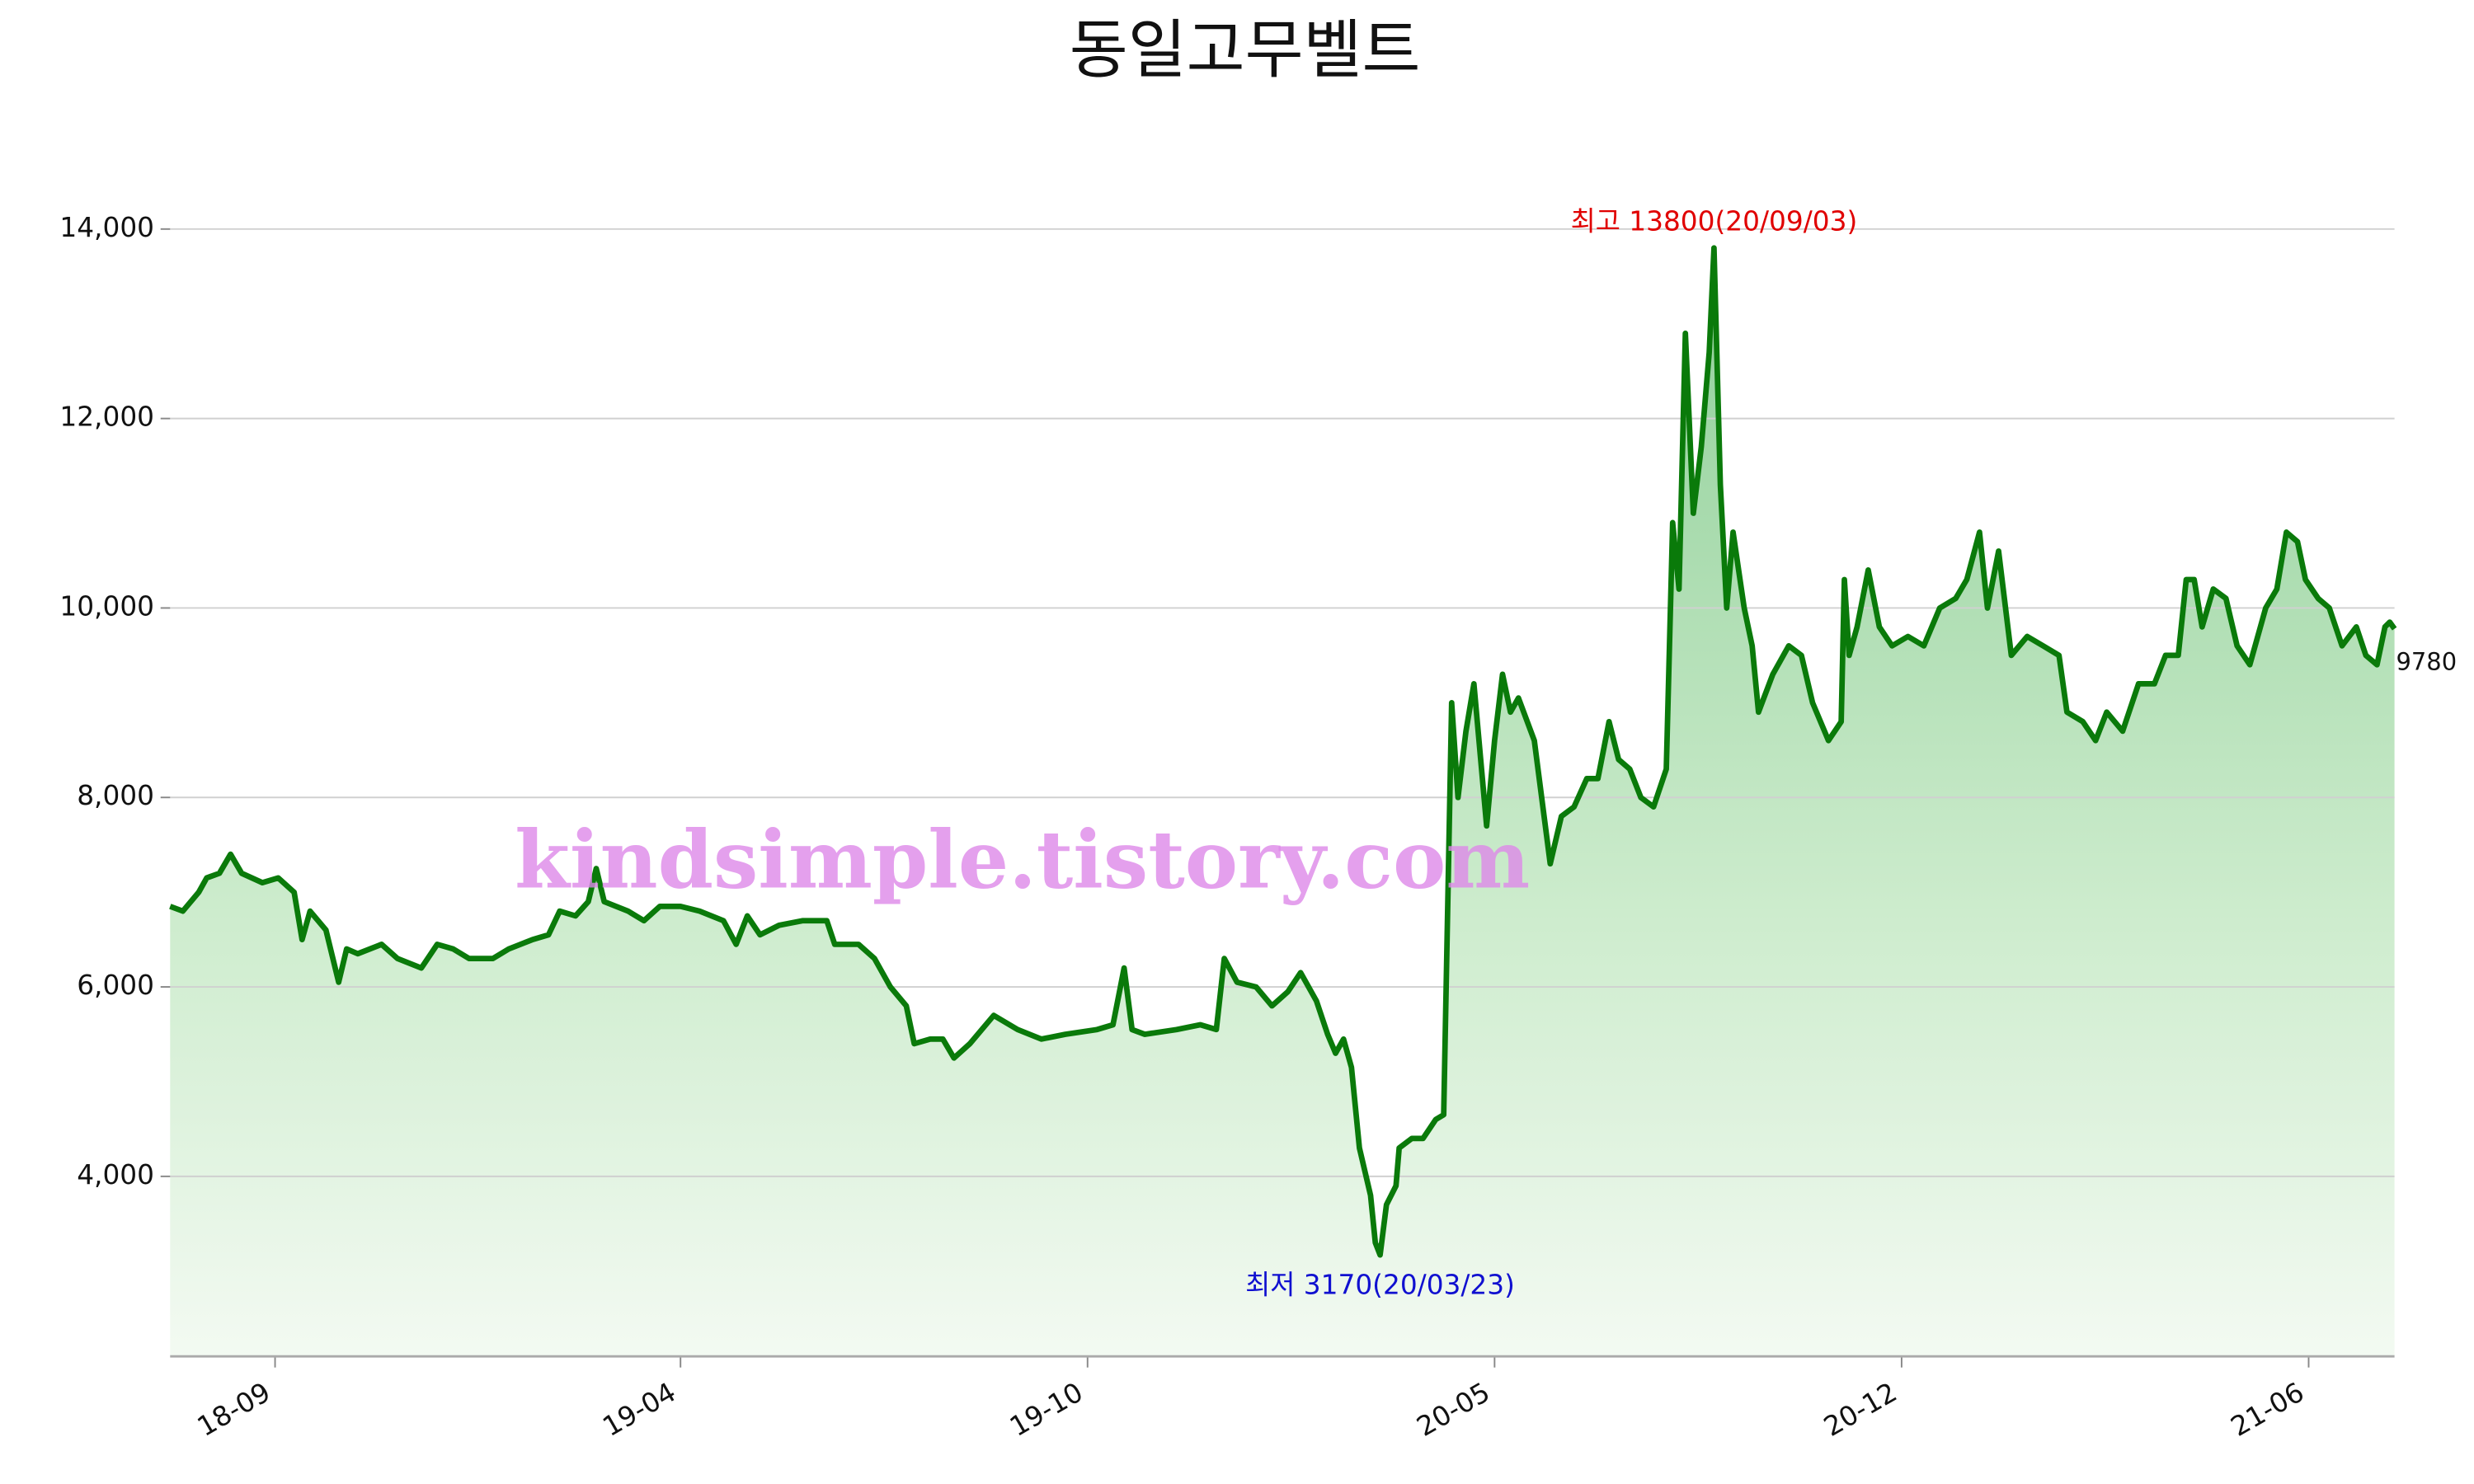  I want to click on high-annotation: 최고 13800(20/09/03), so click(1714, 221).